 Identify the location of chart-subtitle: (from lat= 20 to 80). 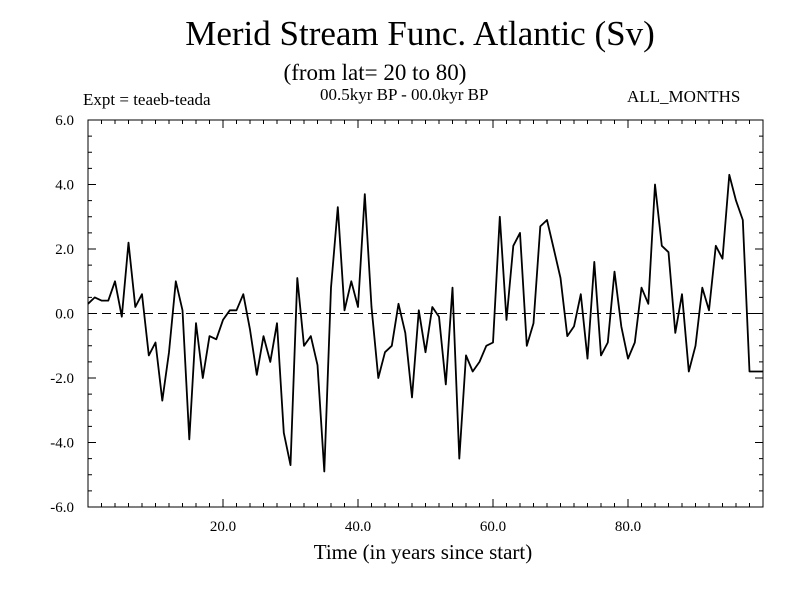
(375, 72).